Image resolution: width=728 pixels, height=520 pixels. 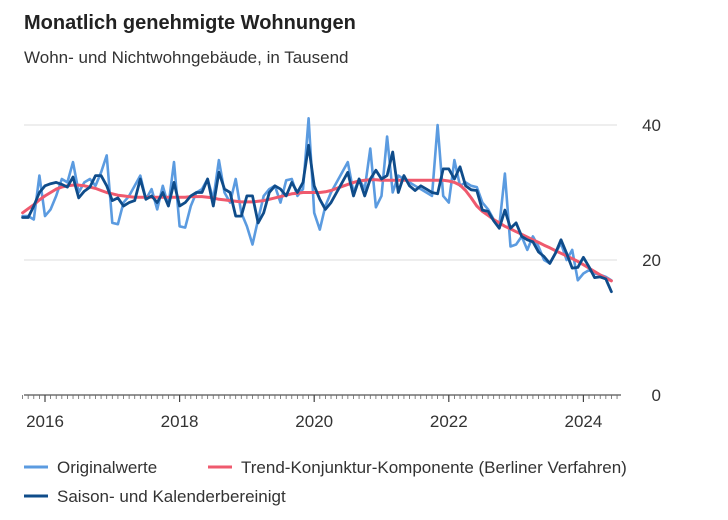 I want to click on legend-label: Saison- und Kalenderbereinigt, so click(x=171, y=496).